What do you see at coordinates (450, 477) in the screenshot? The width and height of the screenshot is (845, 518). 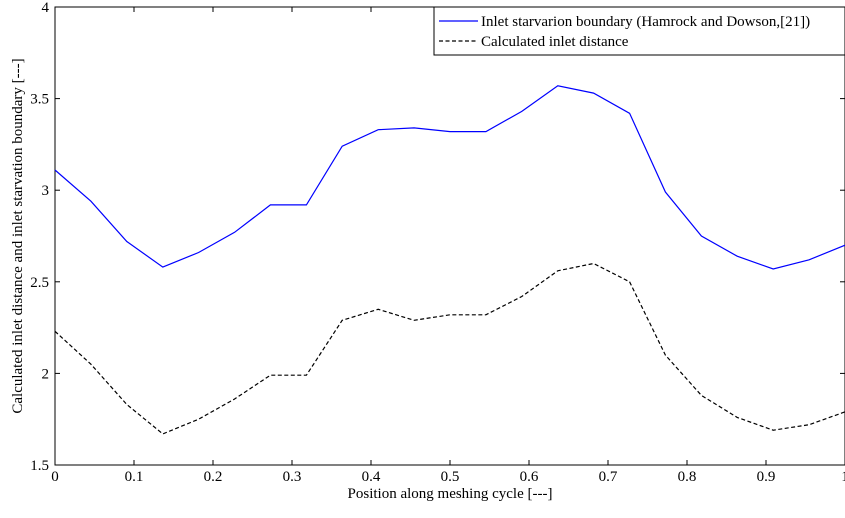 I see `x-tick-label: 0.5` at bounding box center [450, 477].